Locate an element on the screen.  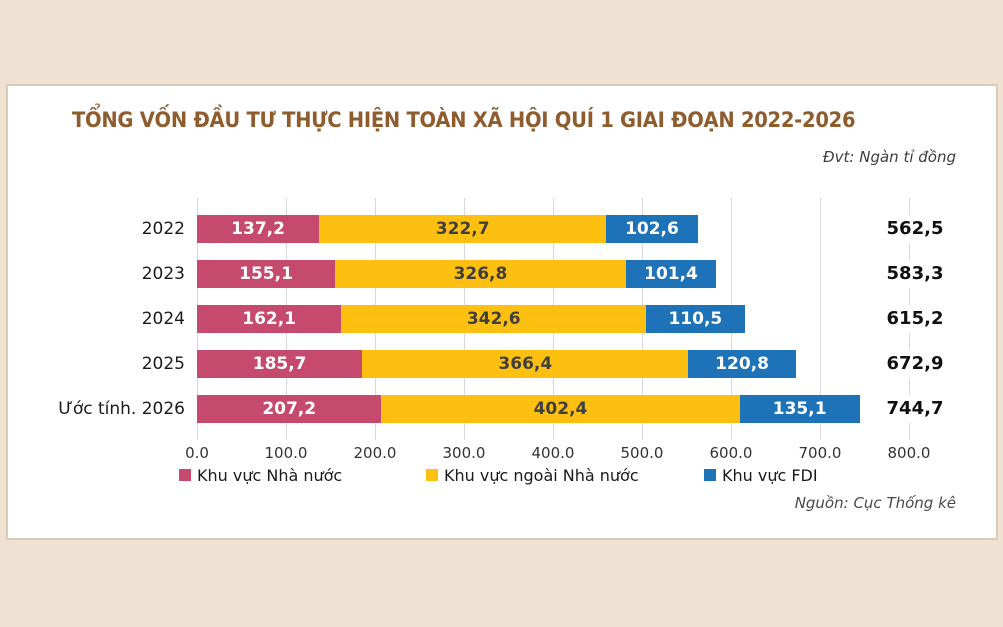
bar-segment: 110,5 is located at coordinates (695, 319).